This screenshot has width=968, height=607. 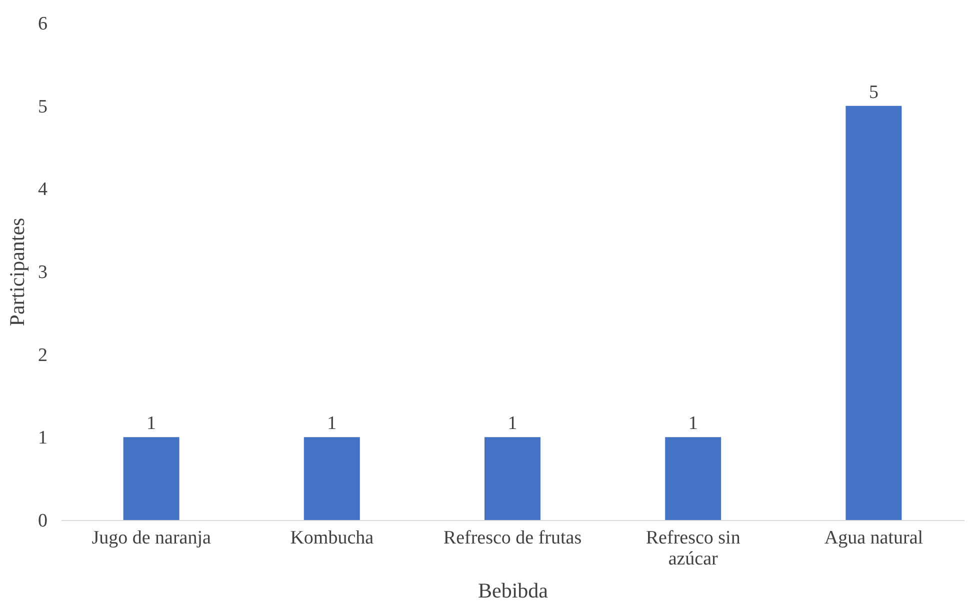 I want to click on y-tick-label: 4, so click(x=43, y=189).